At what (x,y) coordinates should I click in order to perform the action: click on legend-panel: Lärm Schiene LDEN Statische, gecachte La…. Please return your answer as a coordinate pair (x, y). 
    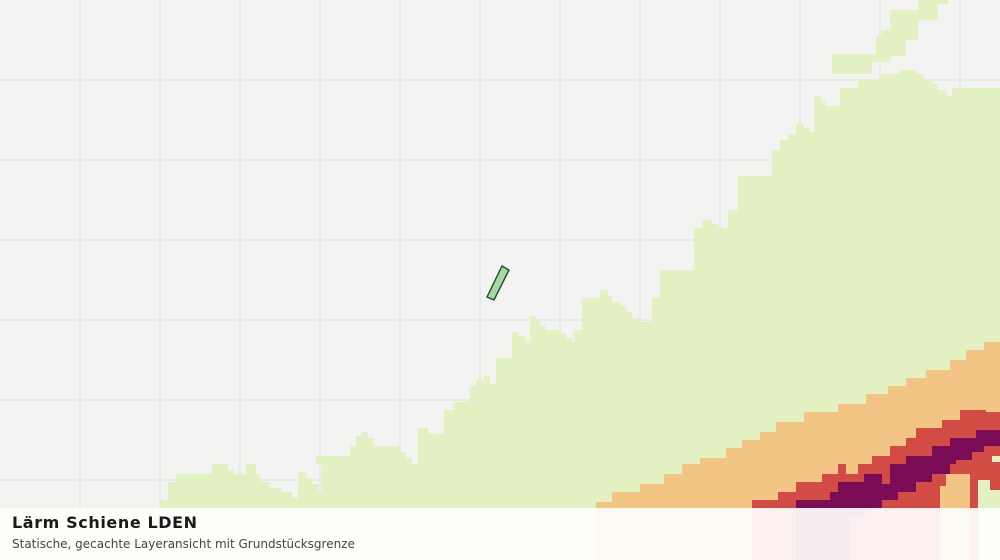
    Looking at the image, I should click on (500, 534).